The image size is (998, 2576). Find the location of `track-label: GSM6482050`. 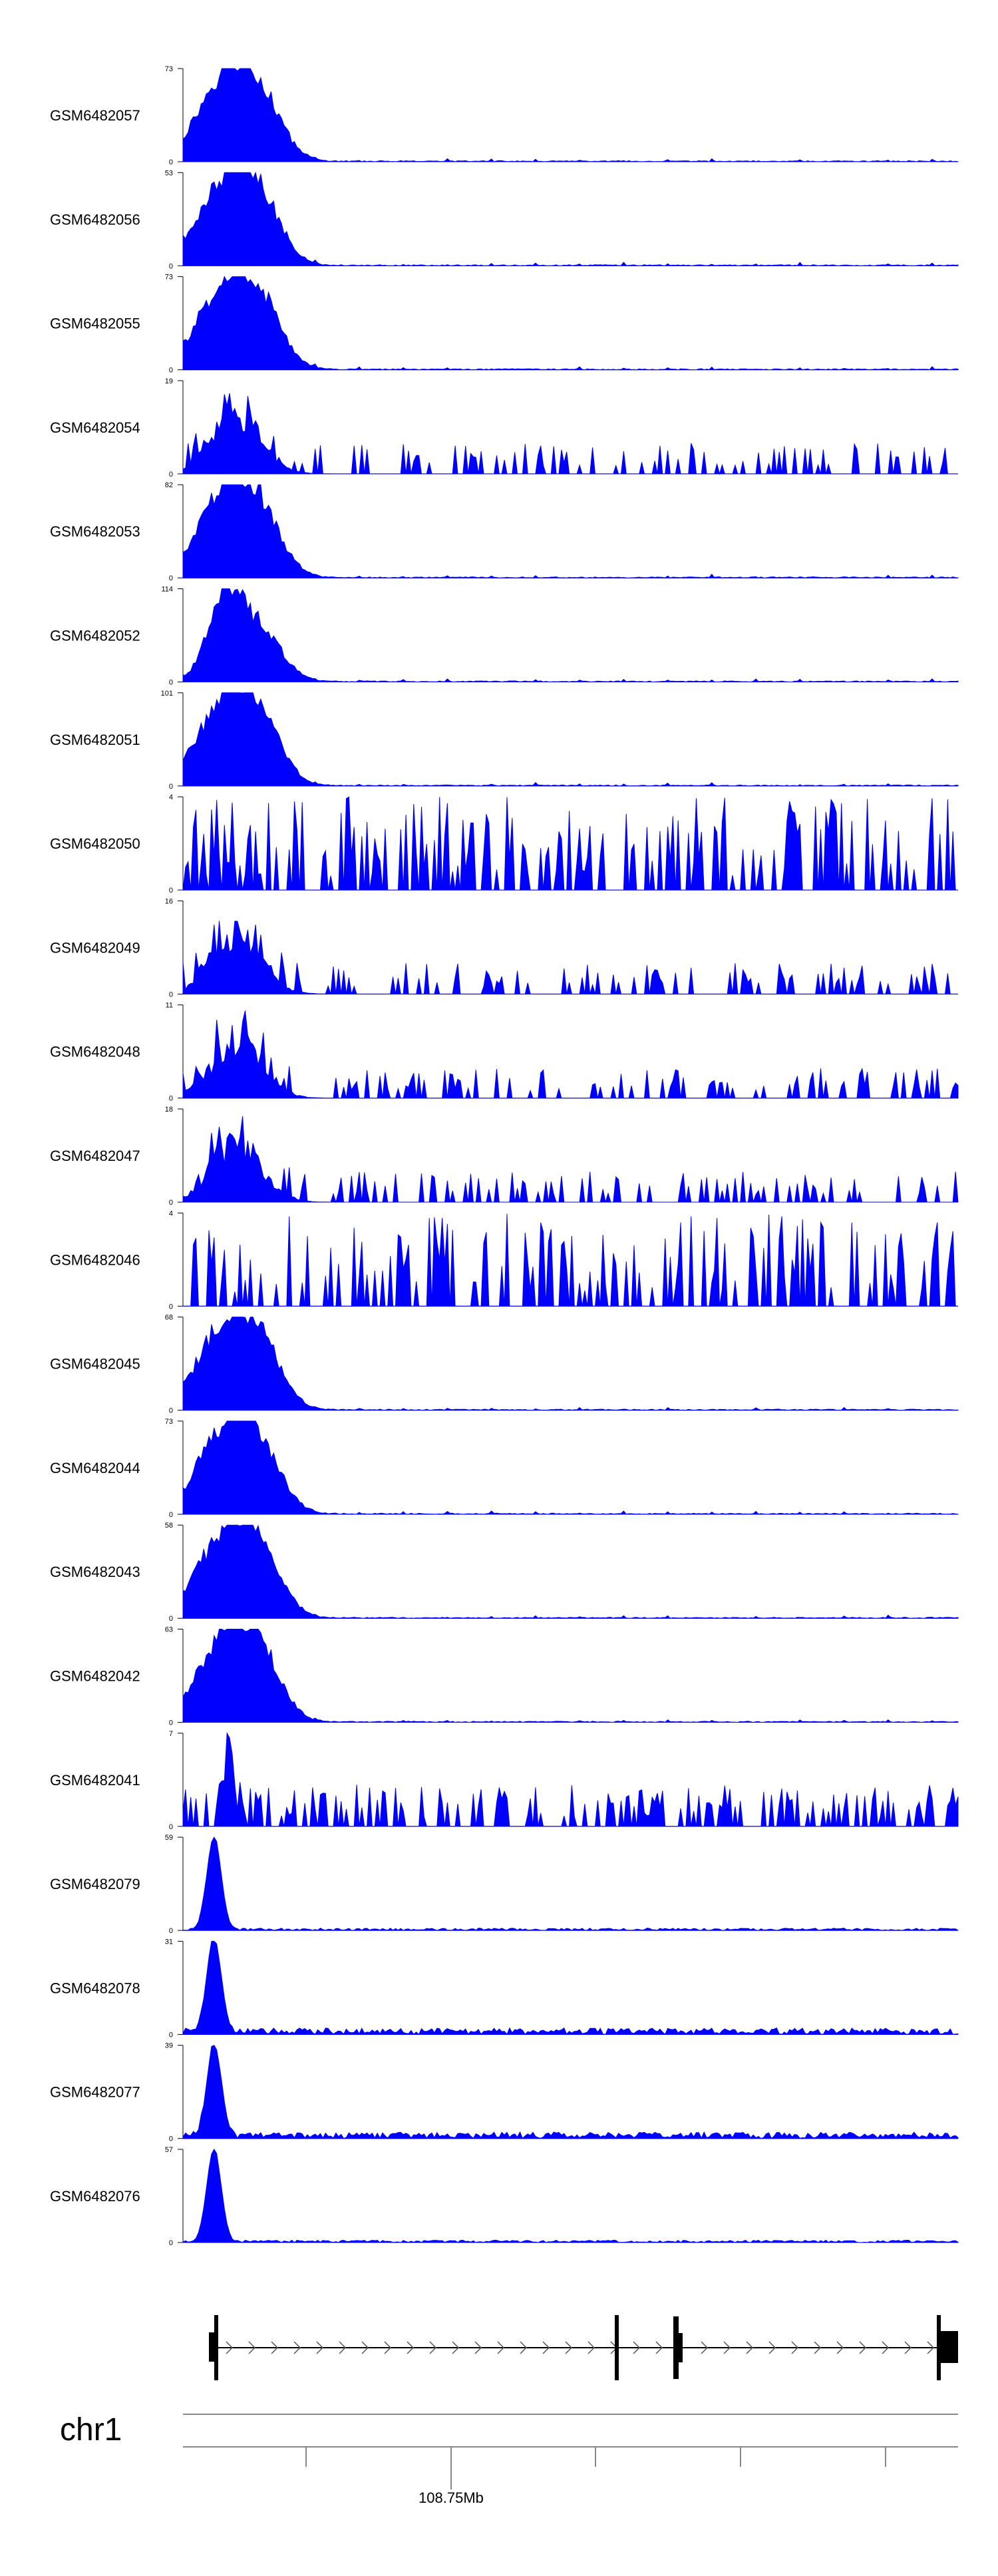

track-label: GSM6482050 is located at coordinates (95, 843).